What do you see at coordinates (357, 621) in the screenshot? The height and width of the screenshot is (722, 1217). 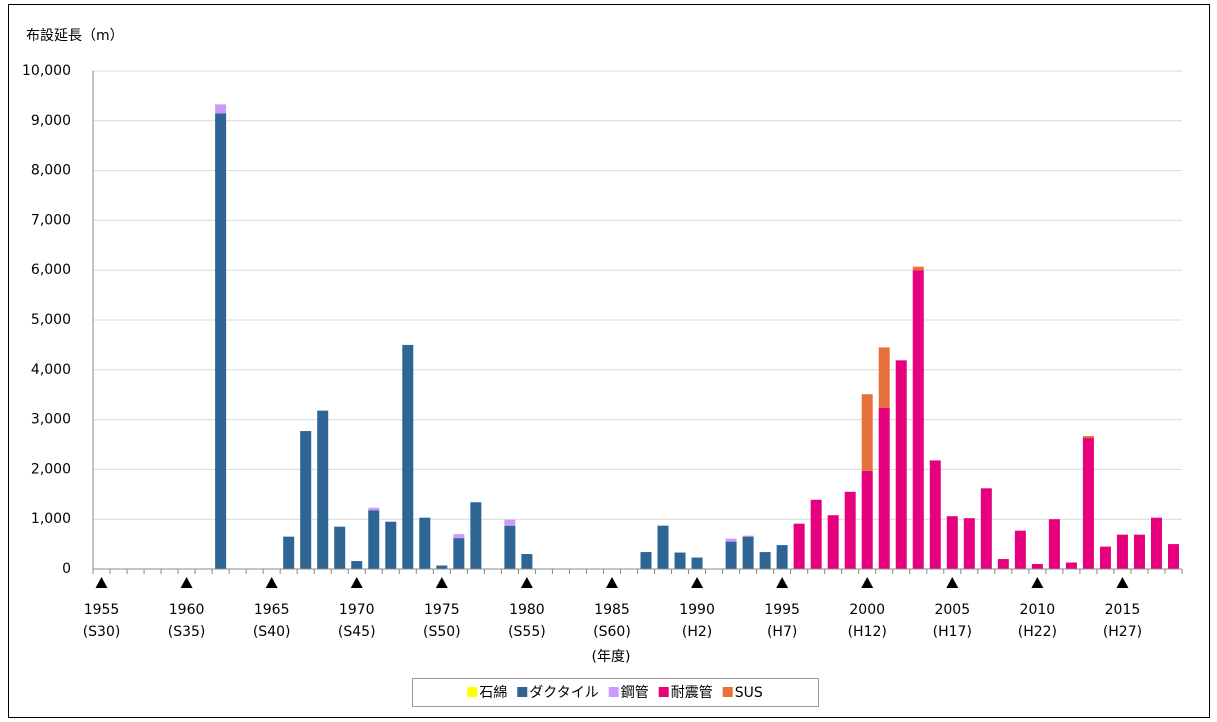 I see `x-tick-label: 1970 (S45)` at bounding box center [357, 621].